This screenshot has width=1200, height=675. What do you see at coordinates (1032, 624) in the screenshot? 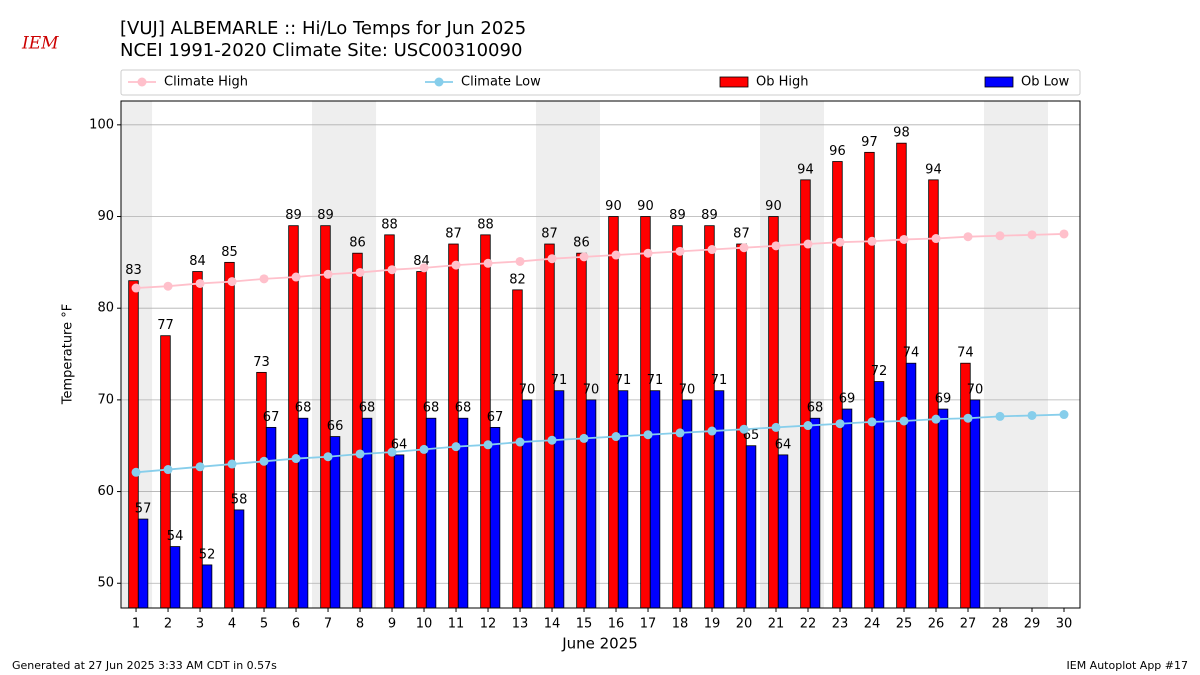
I see `x-tick-label: 29` at bounding box center [1032, 624].